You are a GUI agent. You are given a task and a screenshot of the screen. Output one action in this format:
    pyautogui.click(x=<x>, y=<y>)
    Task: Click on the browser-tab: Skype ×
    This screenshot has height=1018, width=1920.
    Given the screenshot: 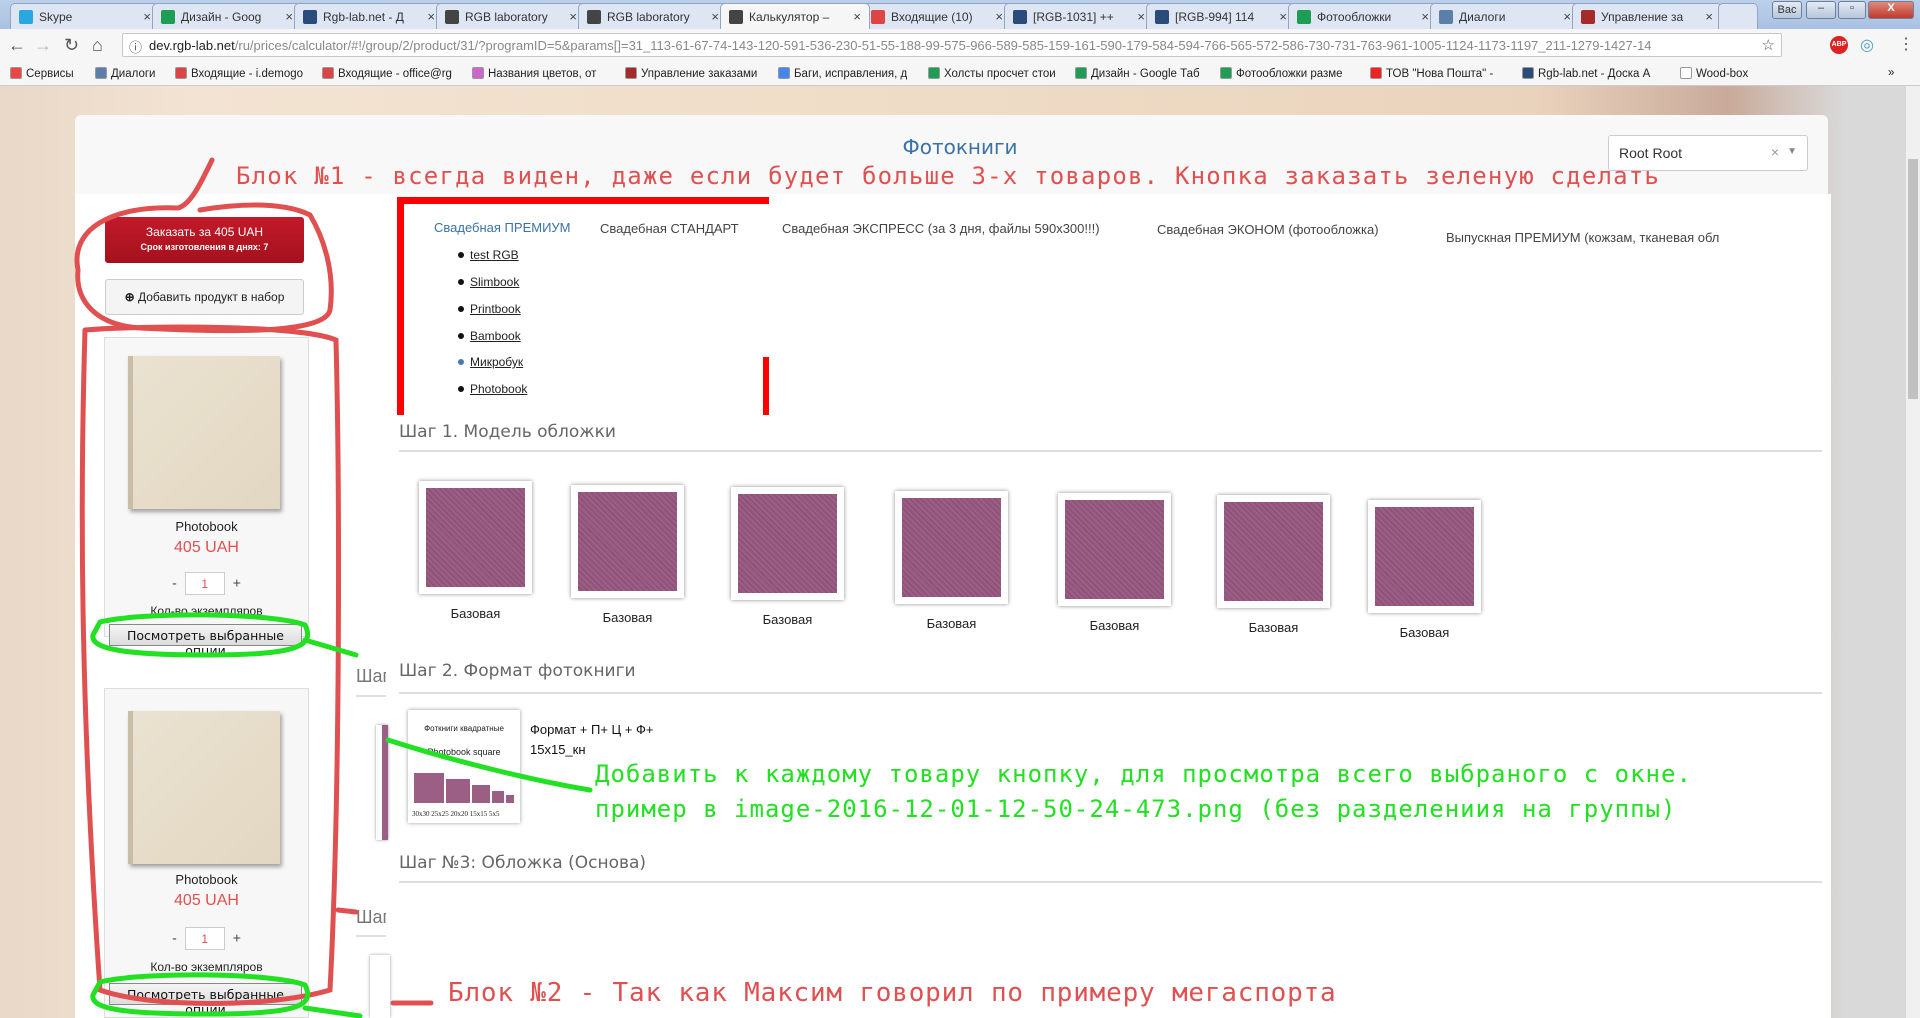 What is the action you would take?
    pyautogui.click(x=85, y=16)
    